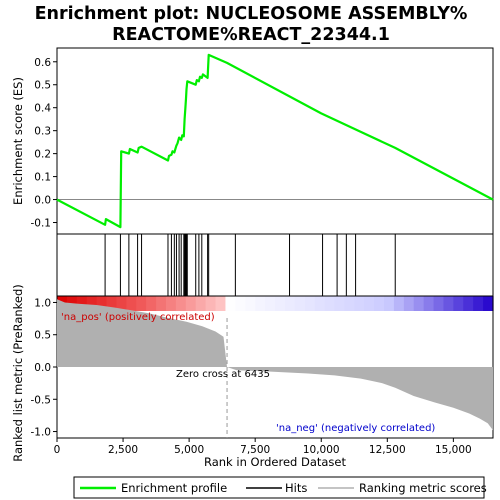 This screenshot has width=500, height=500. Describe the element at coordinates (296, 488) in the screenshot. I see `legend-hits-label: Hits` at that location.